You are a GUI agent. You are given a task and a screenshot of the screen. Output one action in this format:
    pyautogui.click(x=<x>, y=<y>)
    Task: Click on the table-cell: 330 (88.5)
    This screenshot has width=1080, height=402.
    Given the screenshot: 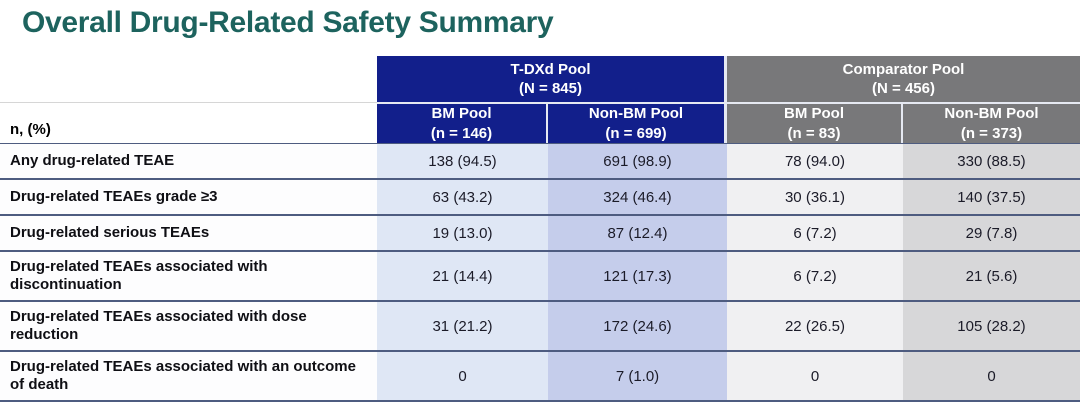 What is the action you would take?
    pyautogui.click(x=991, y=161)
    